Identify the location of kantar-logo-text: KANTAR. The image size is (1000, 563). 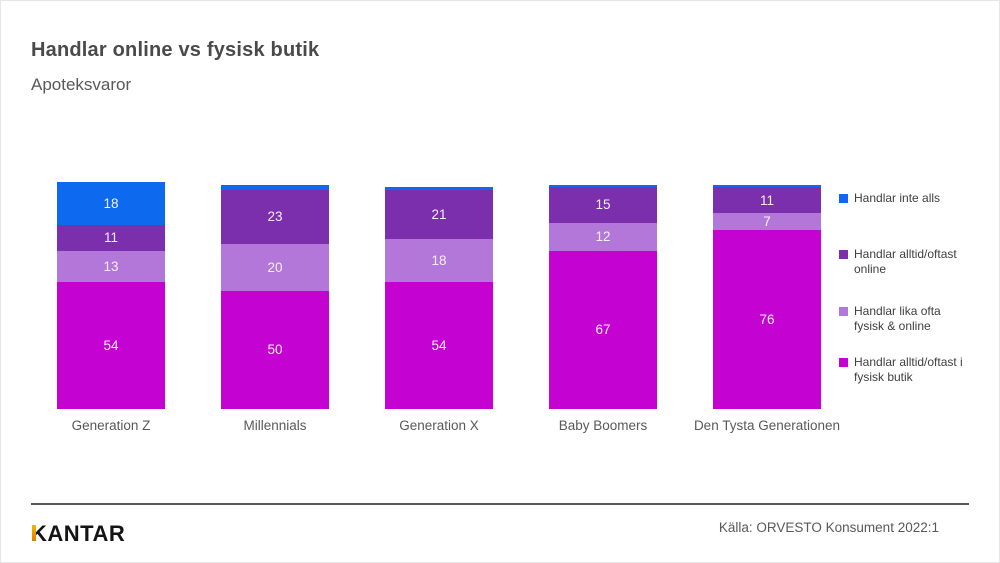
(78, 533).